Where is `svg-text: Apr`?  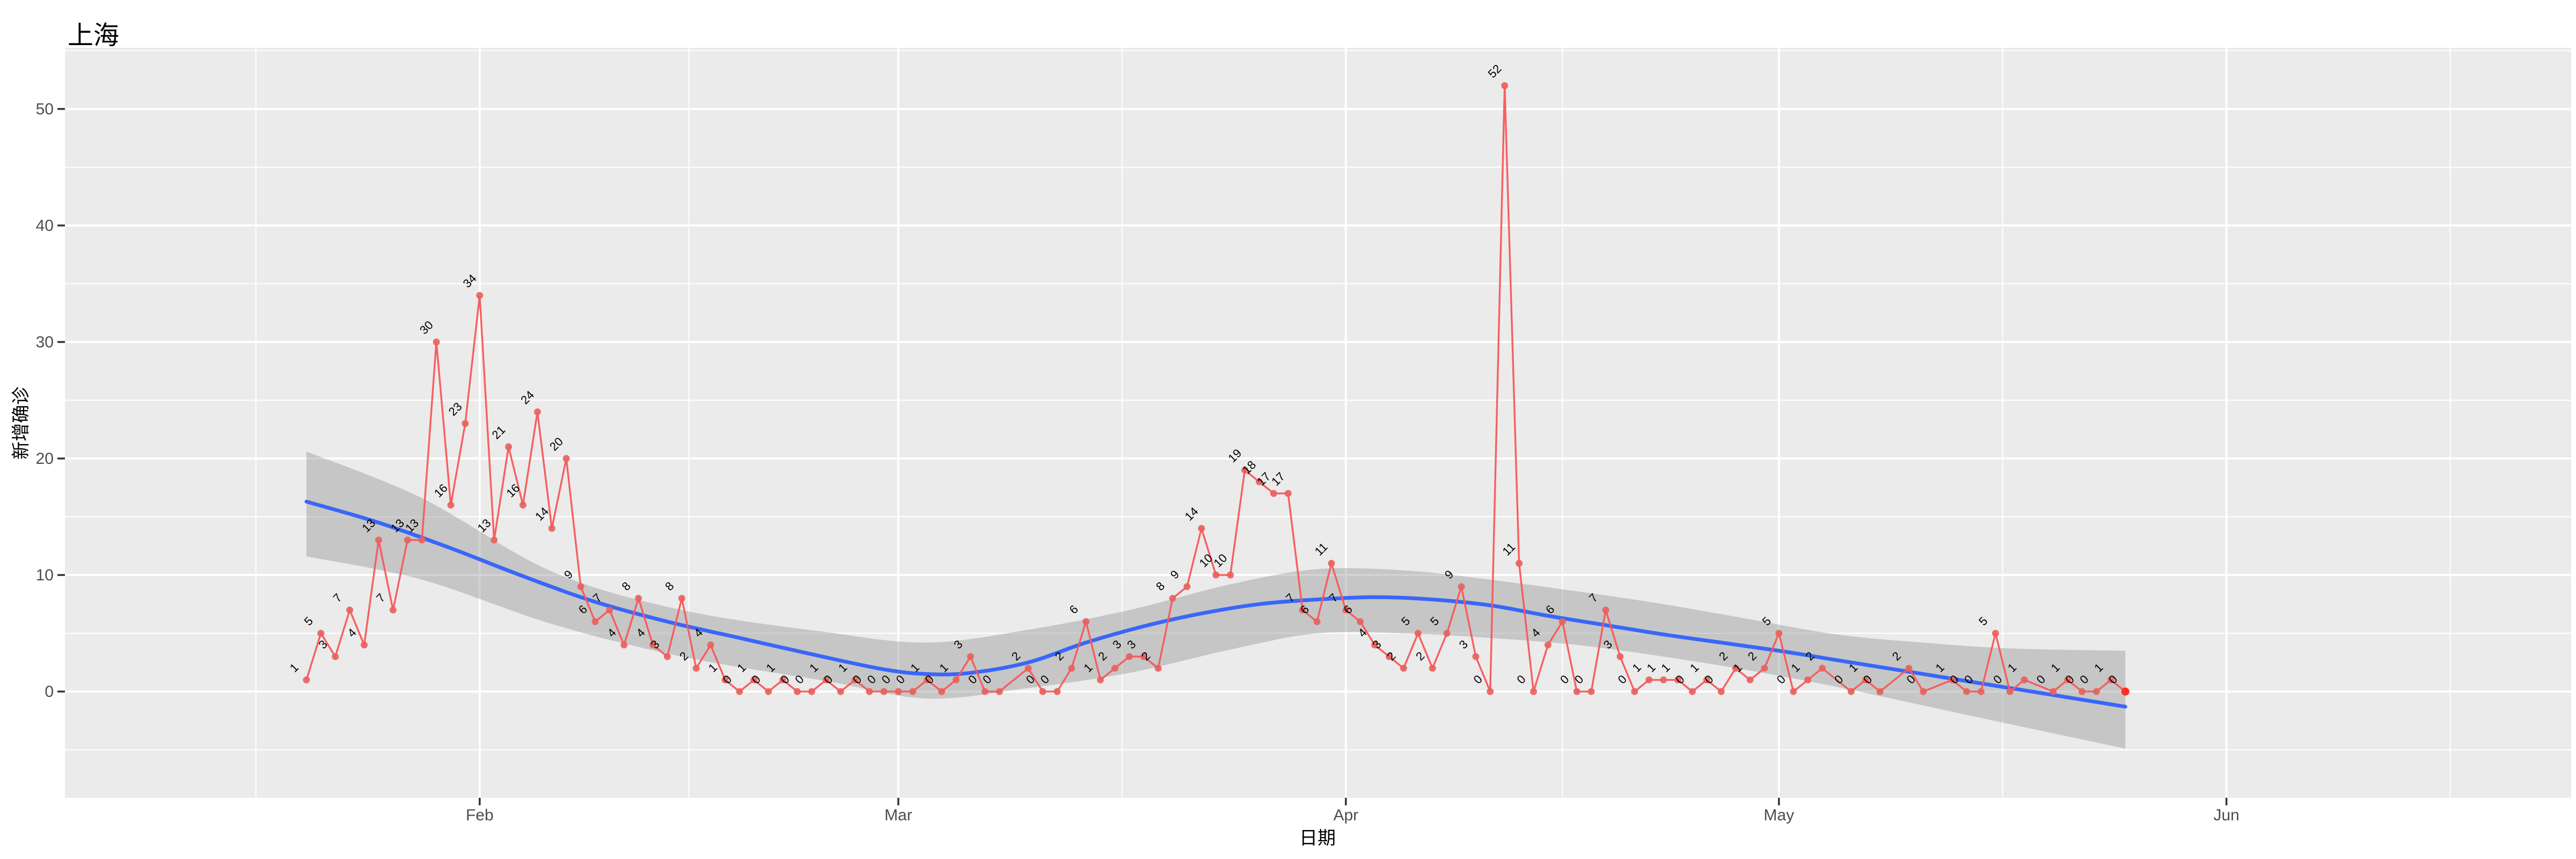
svg-text: Apr is located at coordinates (1345, 815).